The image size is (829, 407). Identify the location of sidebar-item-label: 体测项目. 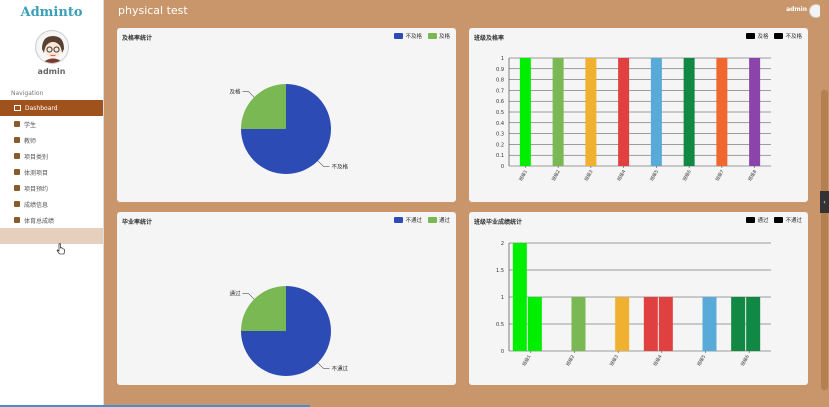
(36, 173).